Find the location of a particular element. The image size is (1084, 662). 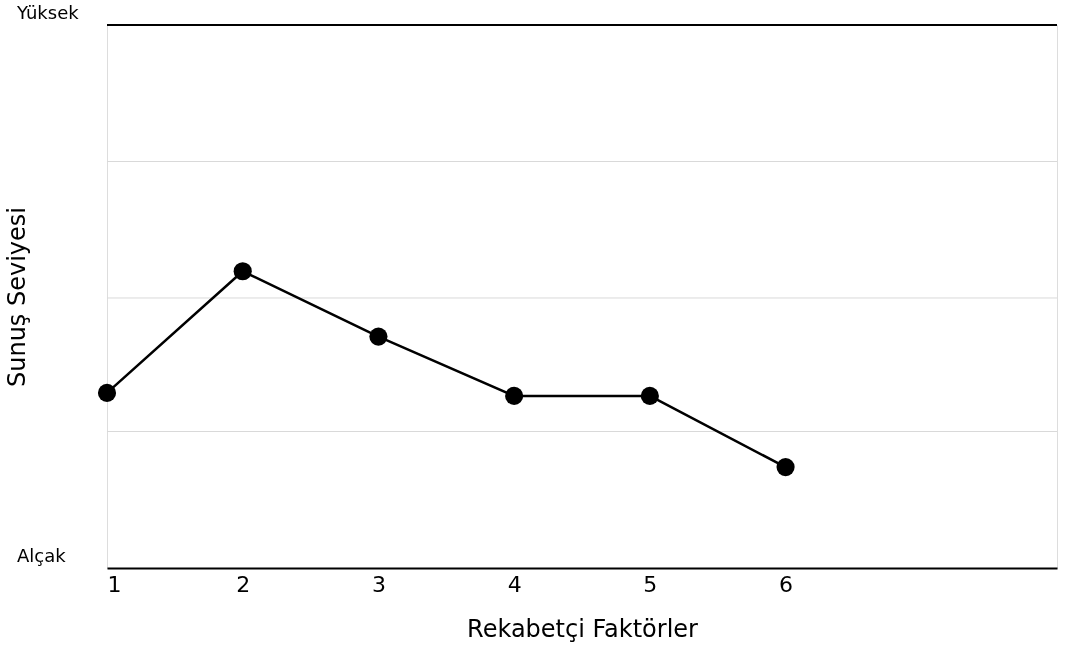

x-tick-label: 2 is located at coordinates (243, 584).